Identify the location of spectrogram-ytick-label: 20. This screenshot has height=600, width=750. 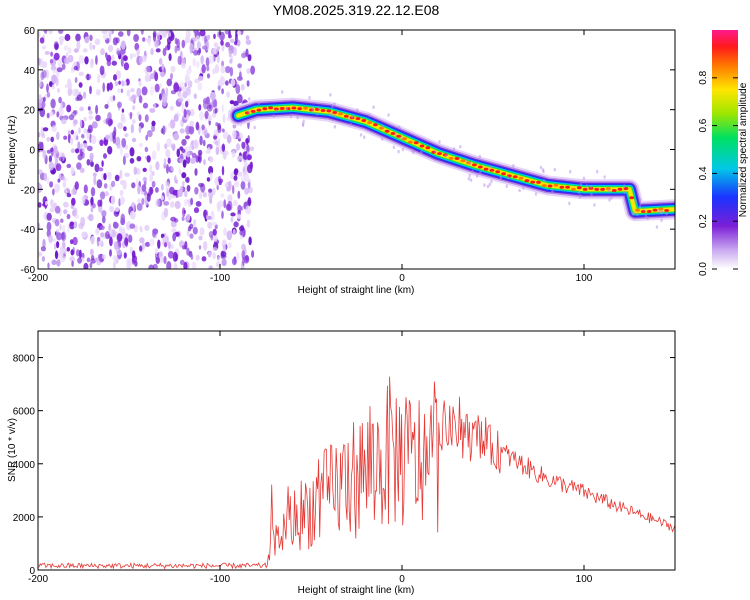
(30, 111).